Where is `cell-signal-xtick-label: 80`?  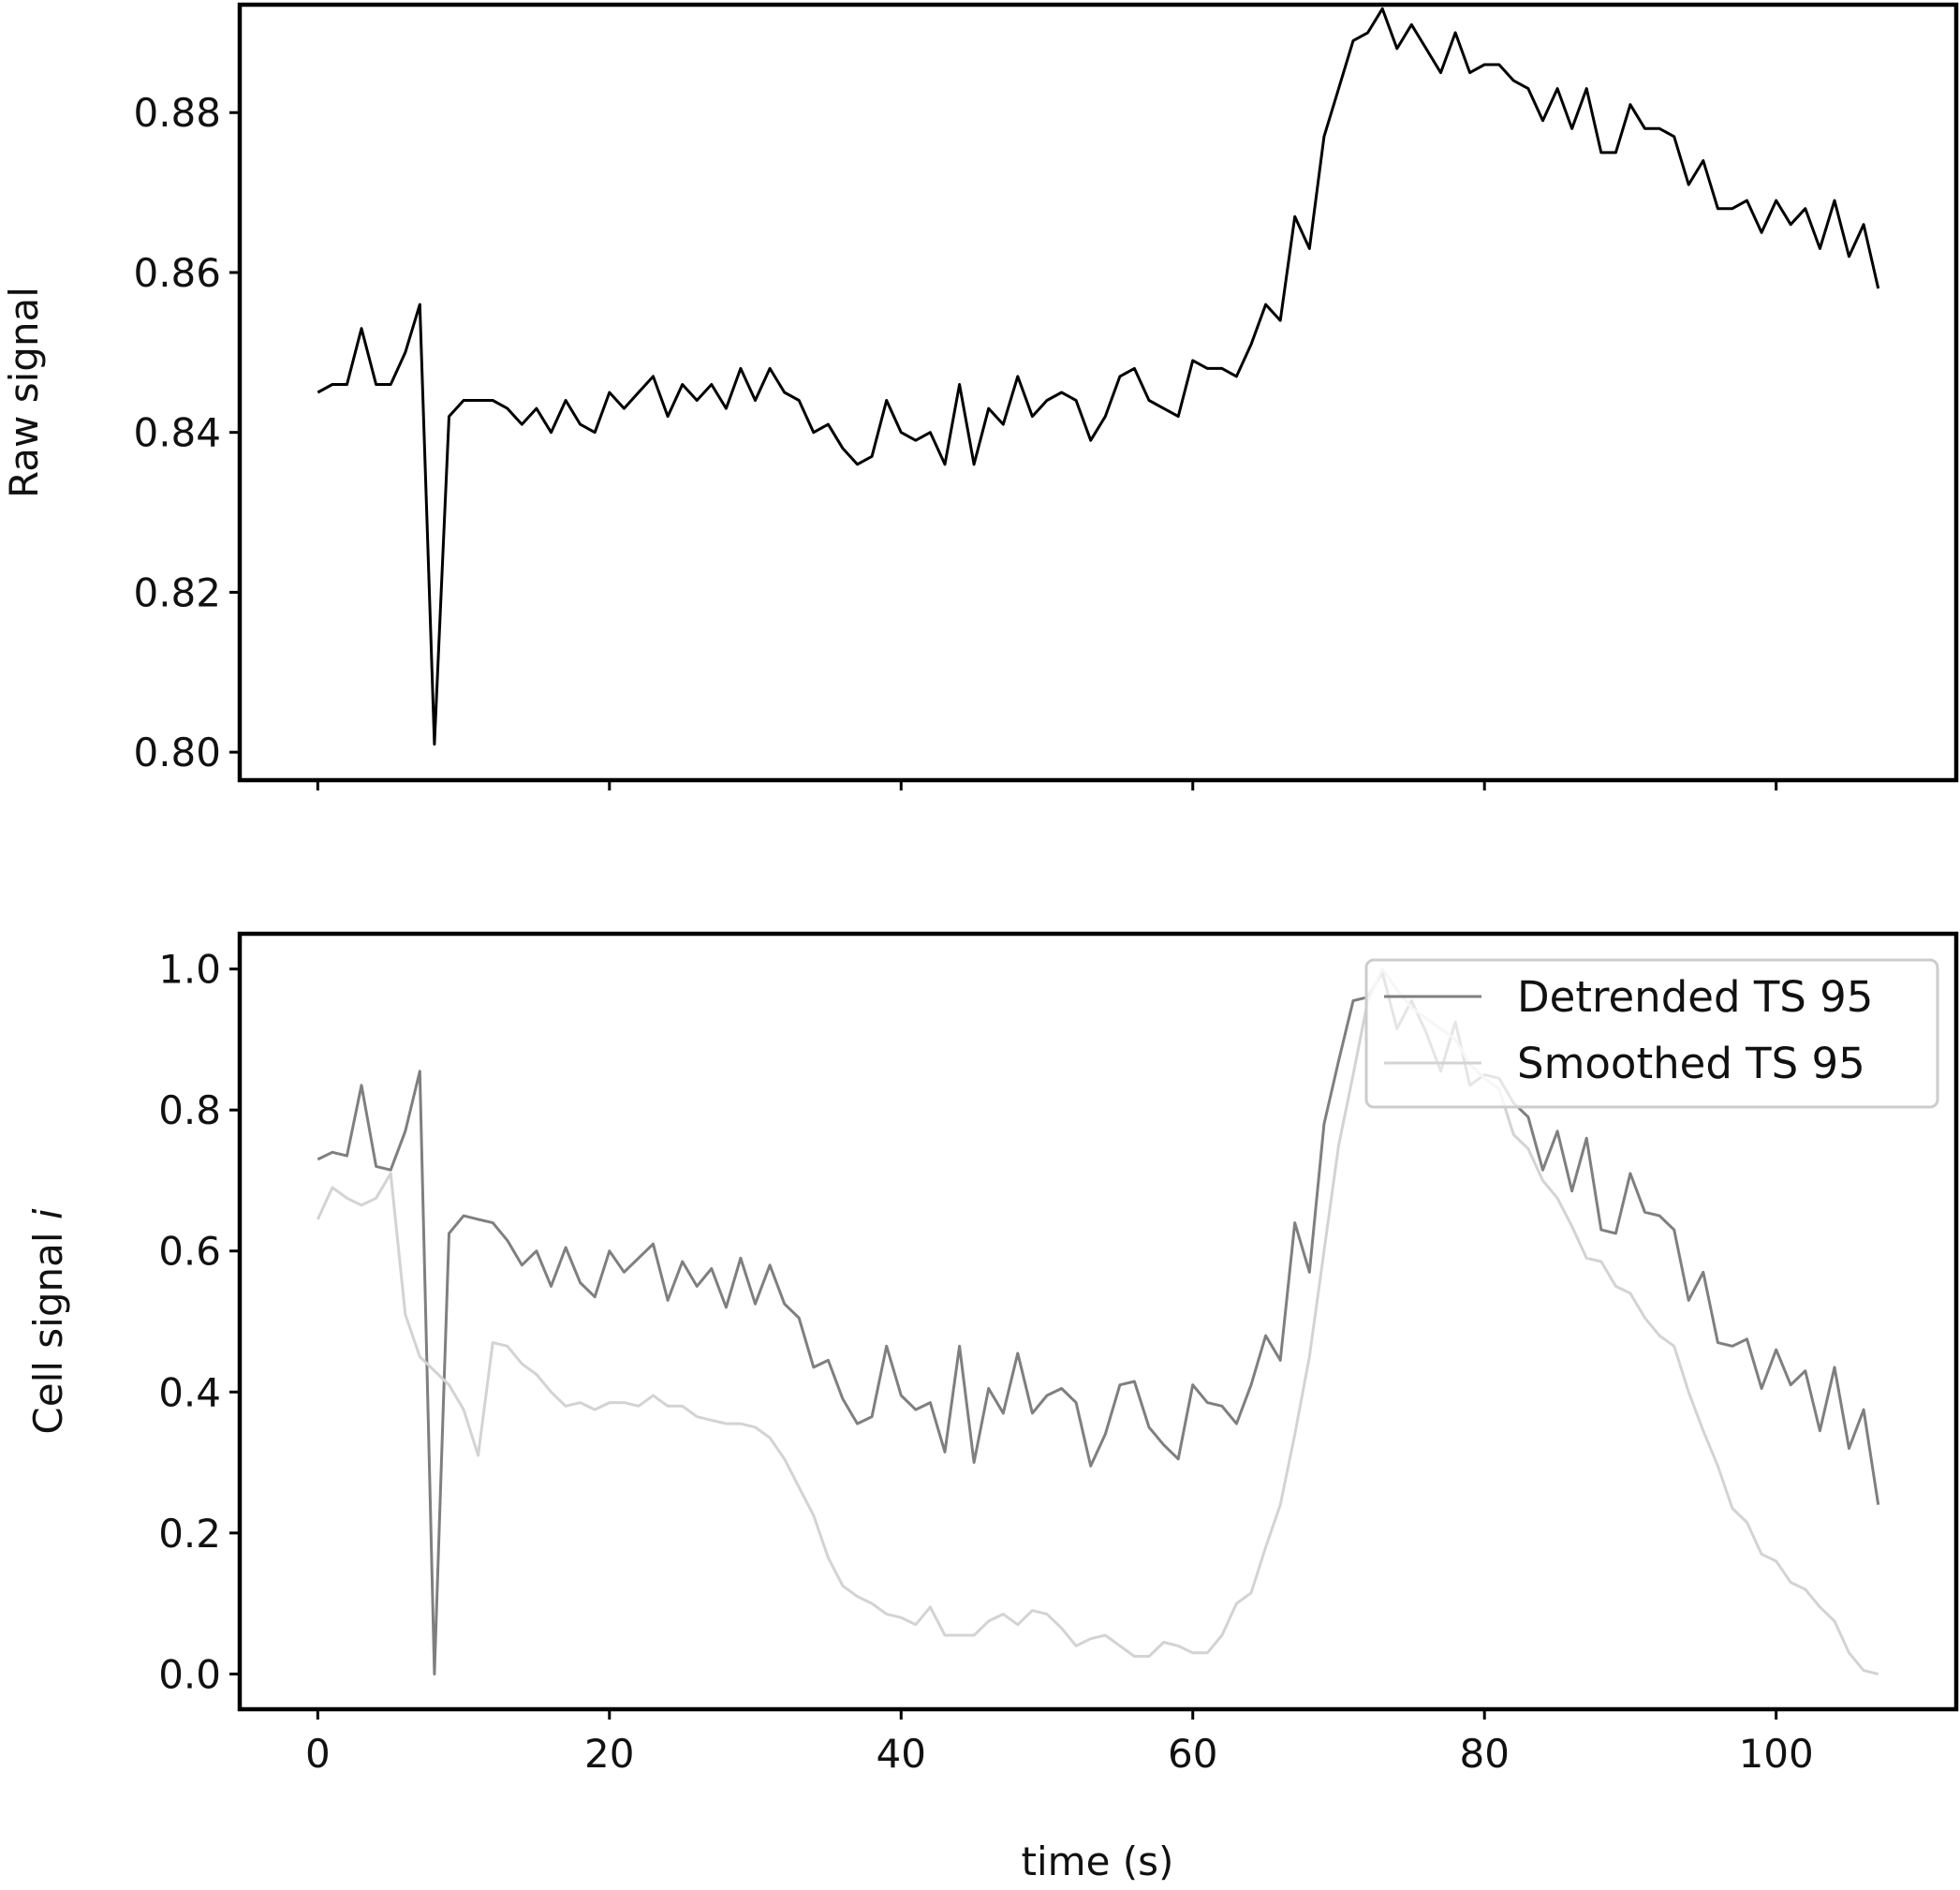 cell-signal-xtick-label: 80 is located at coordinates (1484, 1754).